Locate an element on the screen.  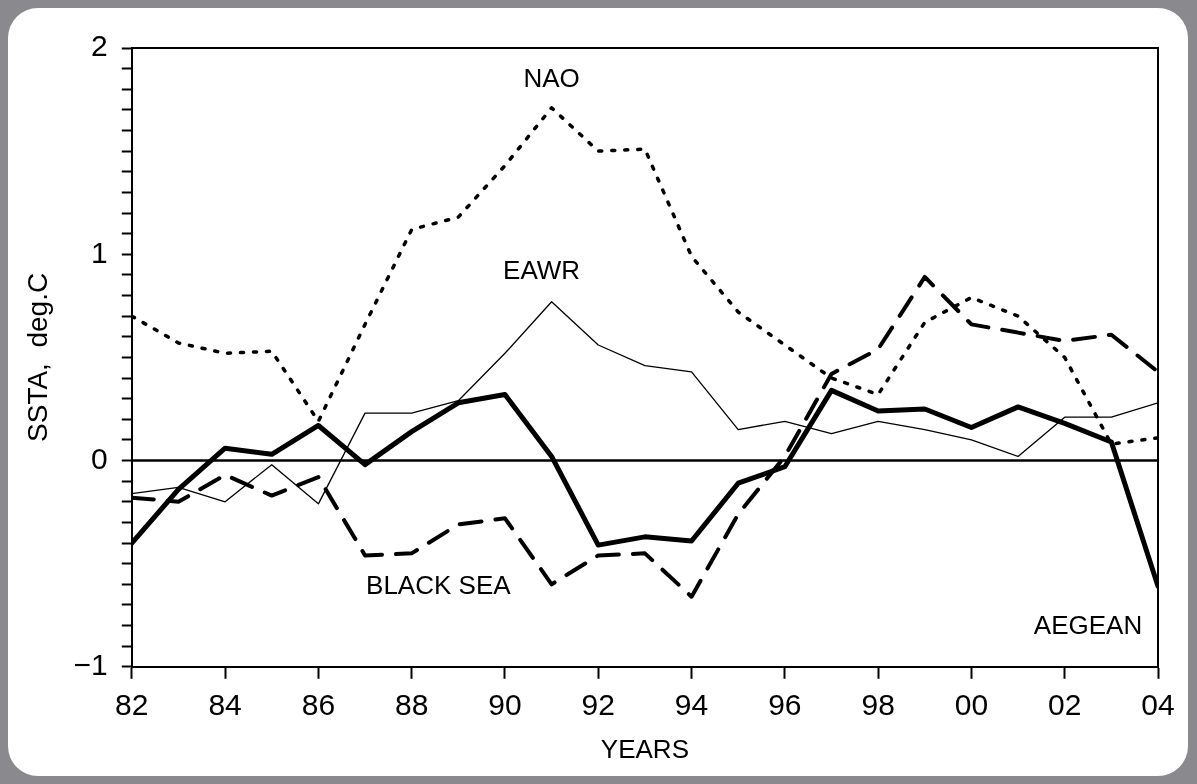
x-tick-label: 00 is located at coordinates (971, 705).